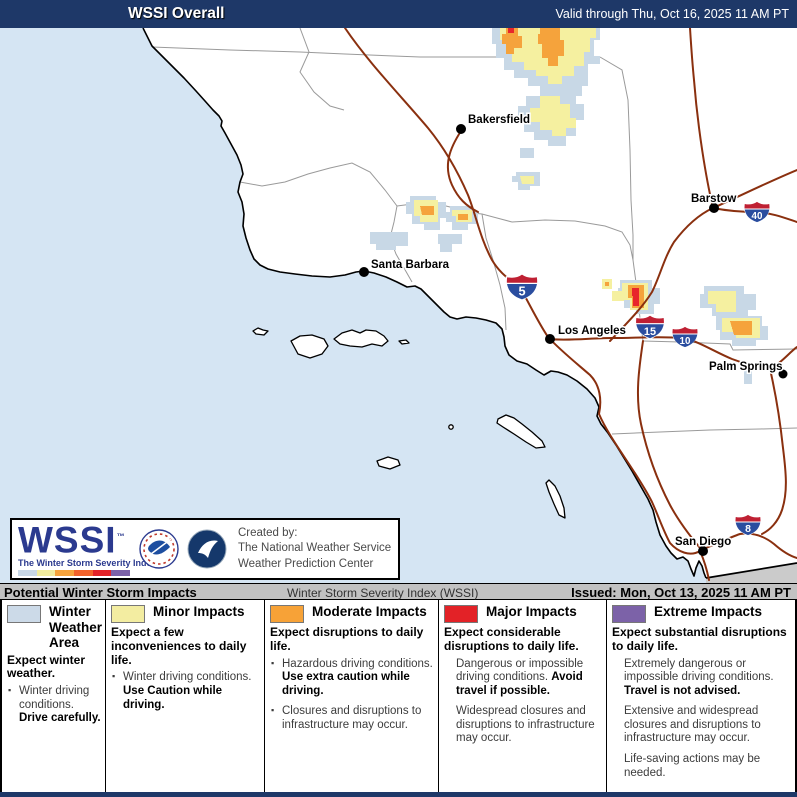  Describe the element at coordinates (87, 562) in the screenshot. I see `wssi-tagline: The Winter Storm Severity Index` at that location.